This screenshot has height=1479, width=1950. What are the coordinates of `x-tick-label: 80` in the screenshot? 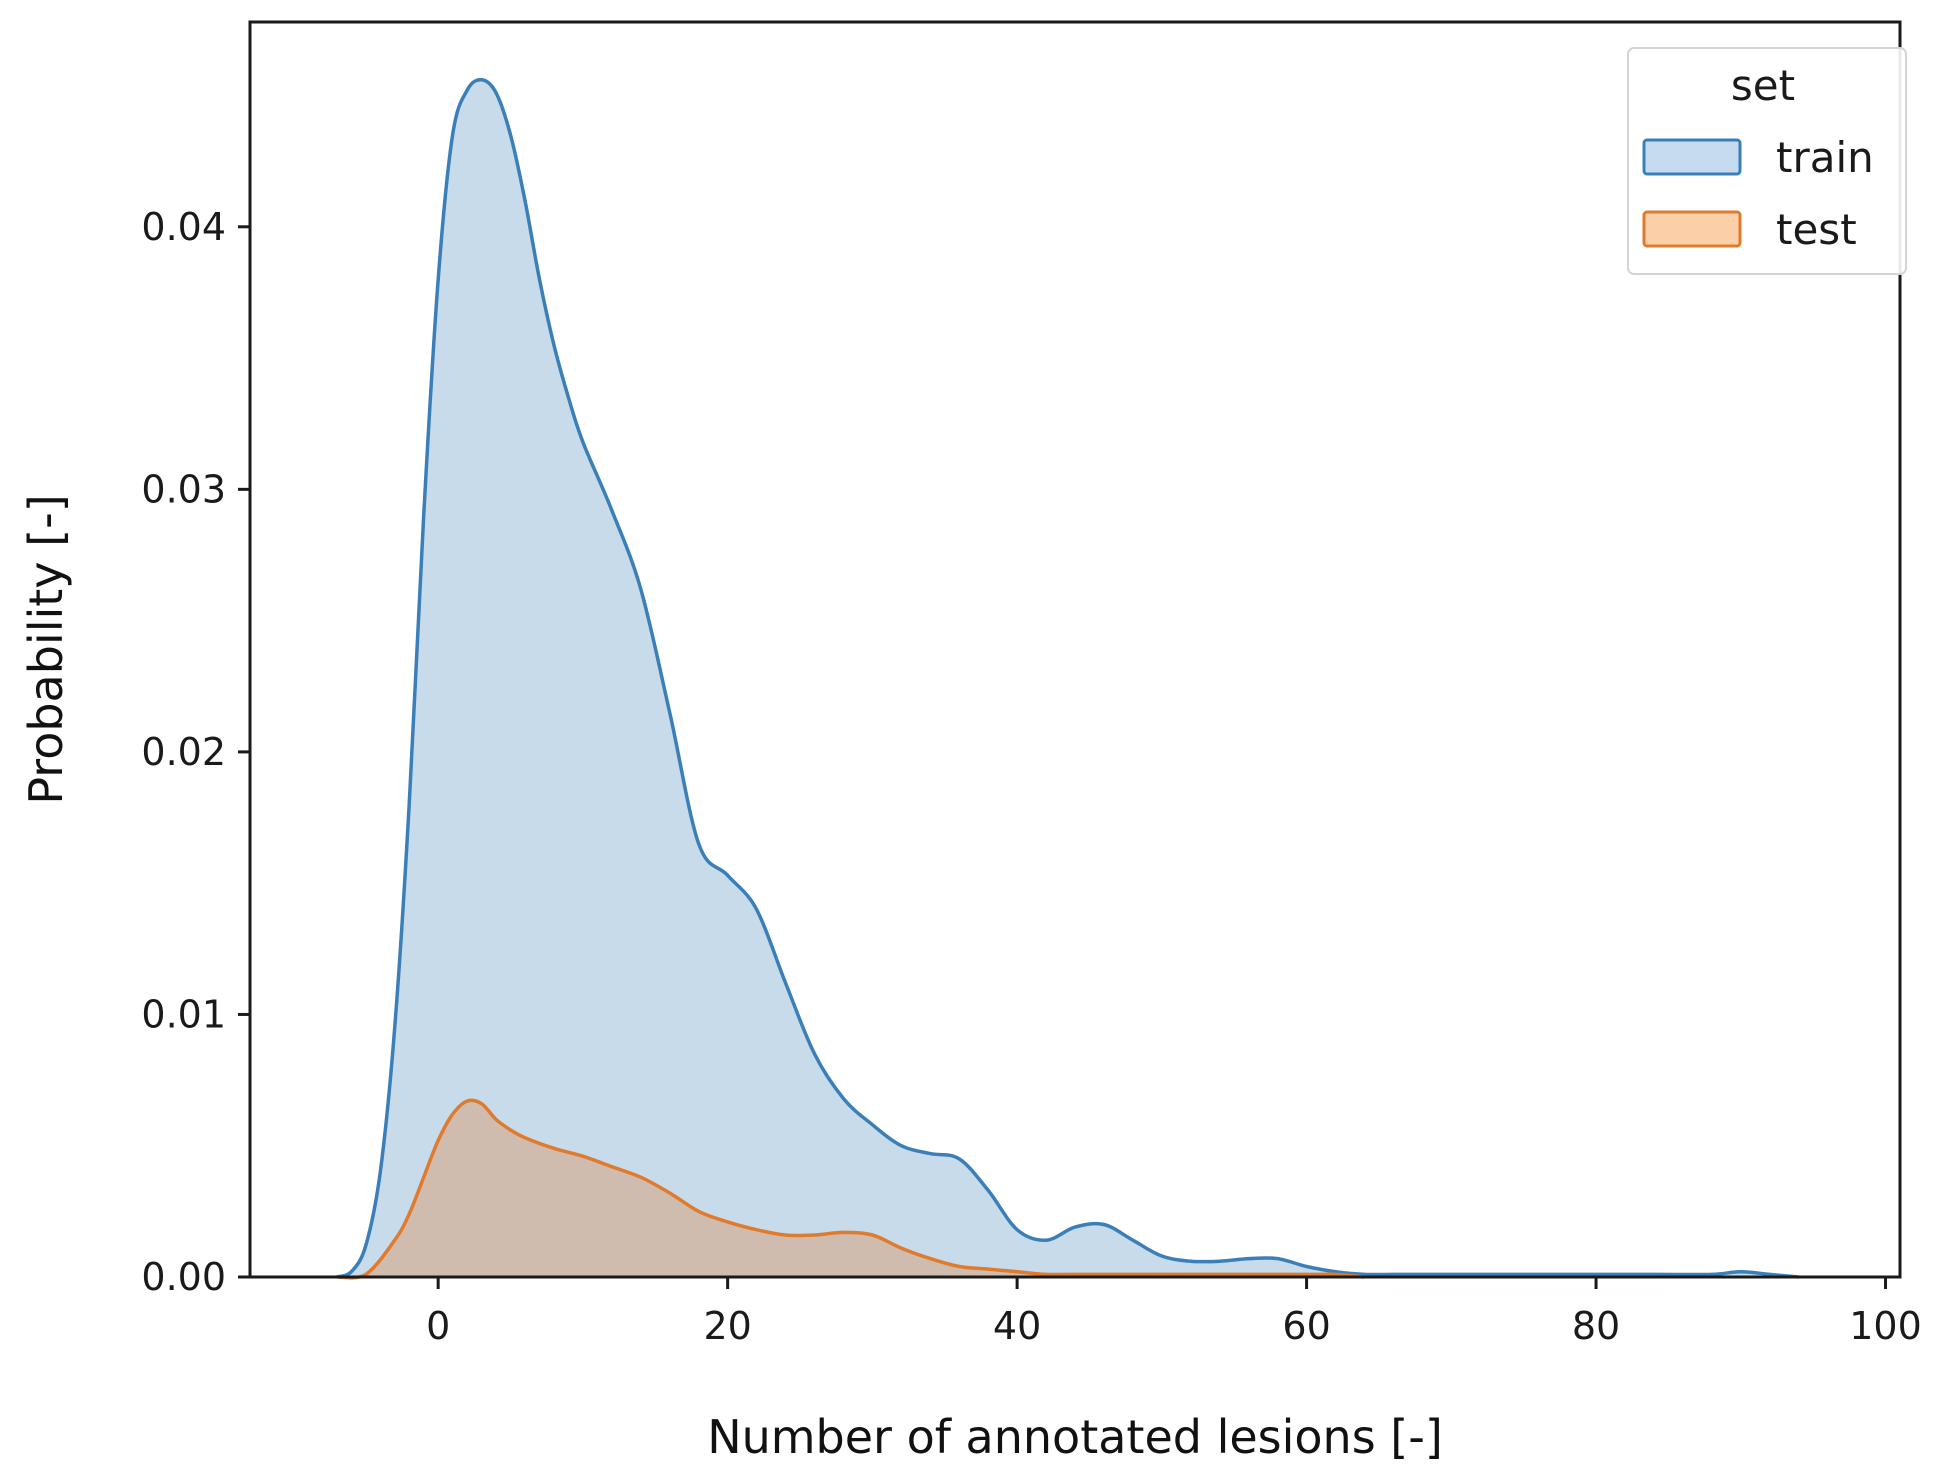 It's located at (1596, 1326).